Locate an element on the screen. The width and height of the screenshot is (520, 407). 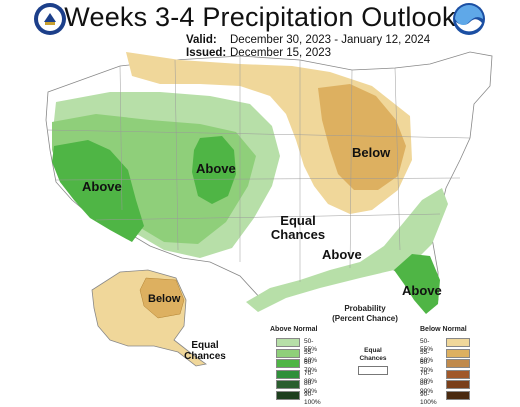
label-central-above: Above is located at coordinates (216, 168).